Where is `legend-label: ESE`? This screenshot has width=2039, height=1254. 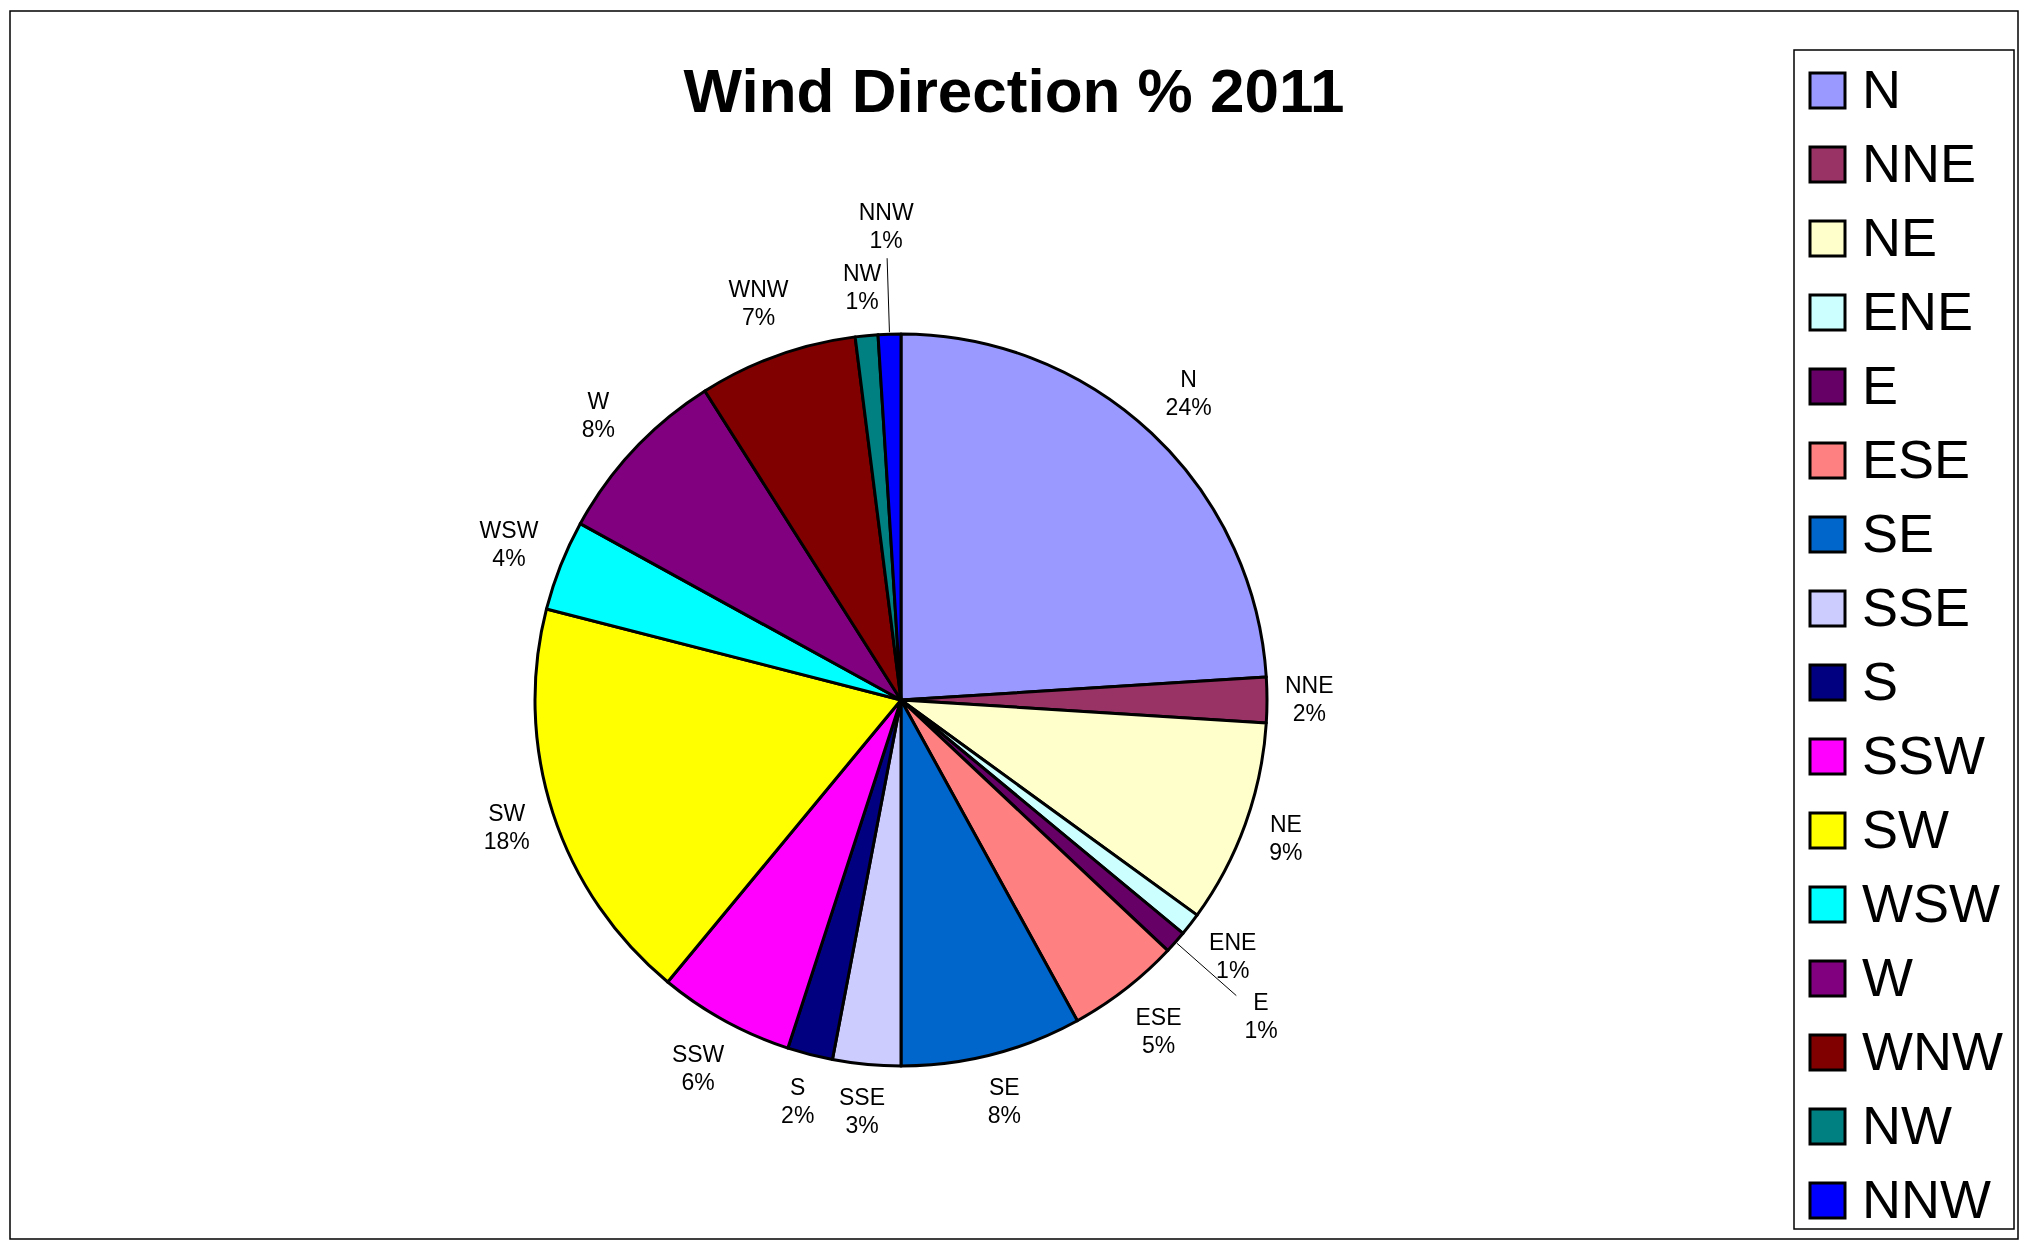
legend-label: ESE is located at coordinates (1916, 459).